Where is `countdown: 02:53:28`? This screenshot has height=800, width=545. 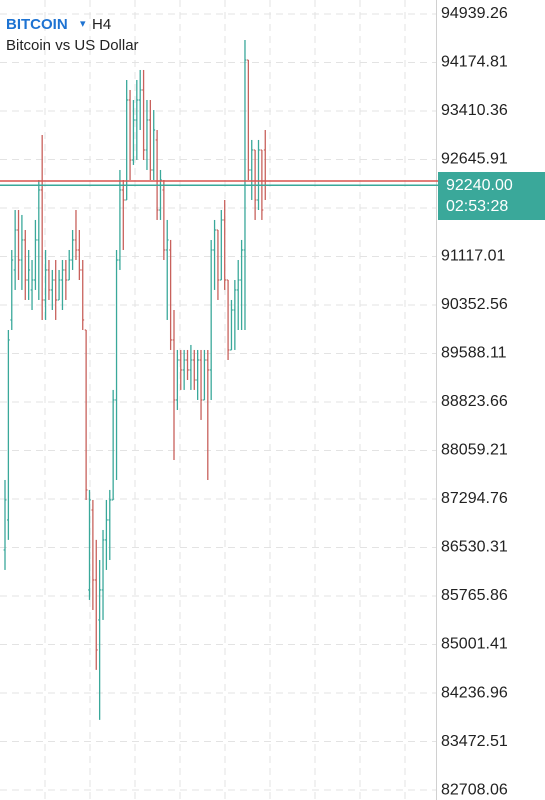
countdown: 02:53:28 is located at coordinates (477, 206).